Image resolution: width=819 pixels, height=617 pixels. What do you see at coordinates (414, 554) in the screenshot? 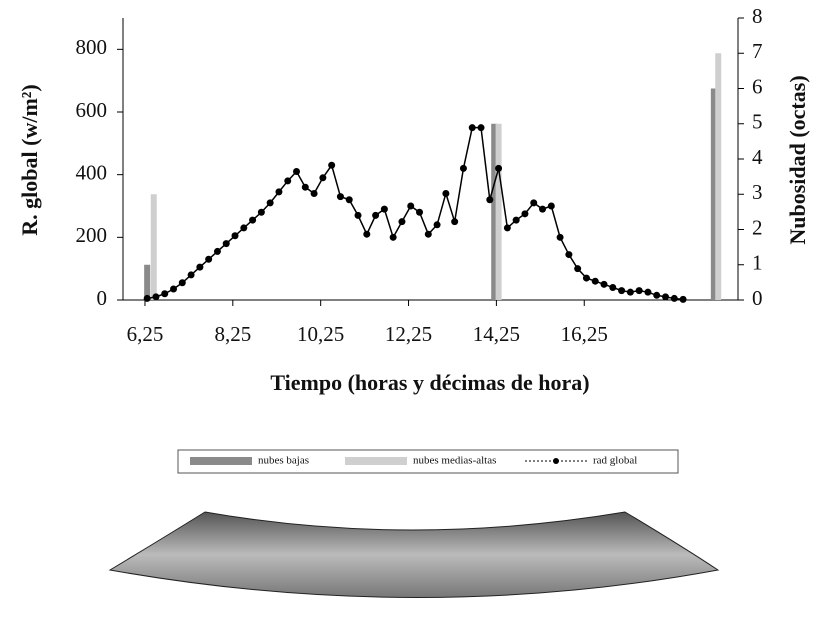
I see `sky-photo` at bounding box center [414, 554].